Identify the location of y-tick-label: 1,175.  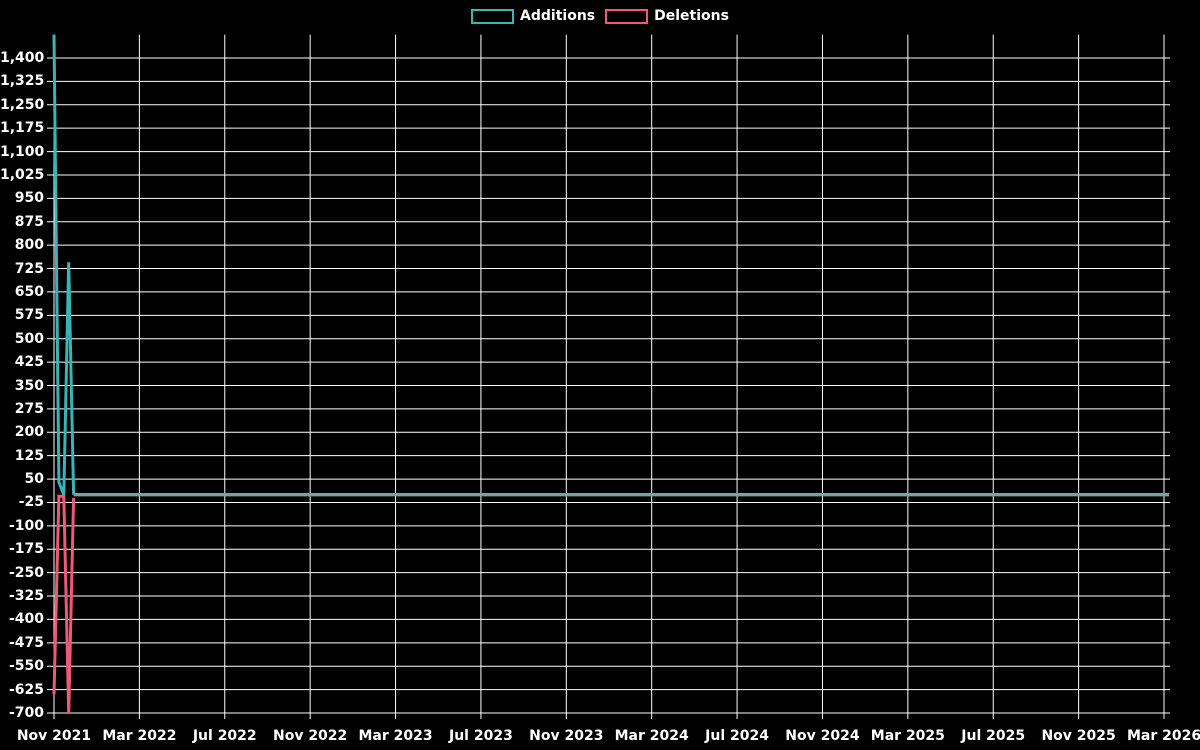
(22, 128).